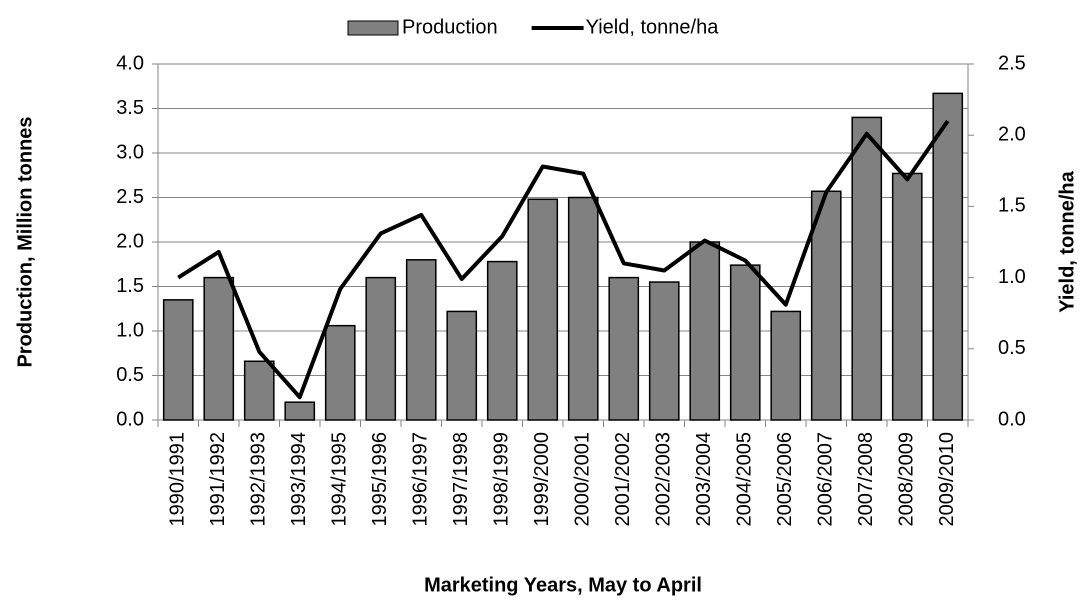 The width and height of the screenshot is (1084, 600). What do you see at coordinates (745, 479) in the screenshot?
I see `x-tick-label: 2004/2005` at bounding box center [745, 479].